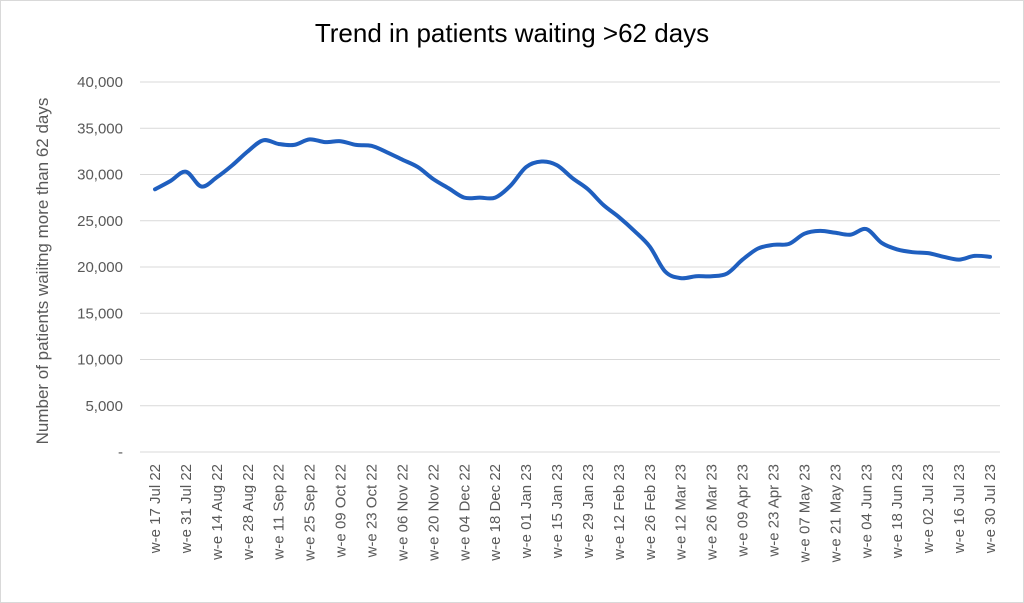 This screenshot has width=1024, height=603. I want to click on y-tick-label: 5,000, so click(104, 406).